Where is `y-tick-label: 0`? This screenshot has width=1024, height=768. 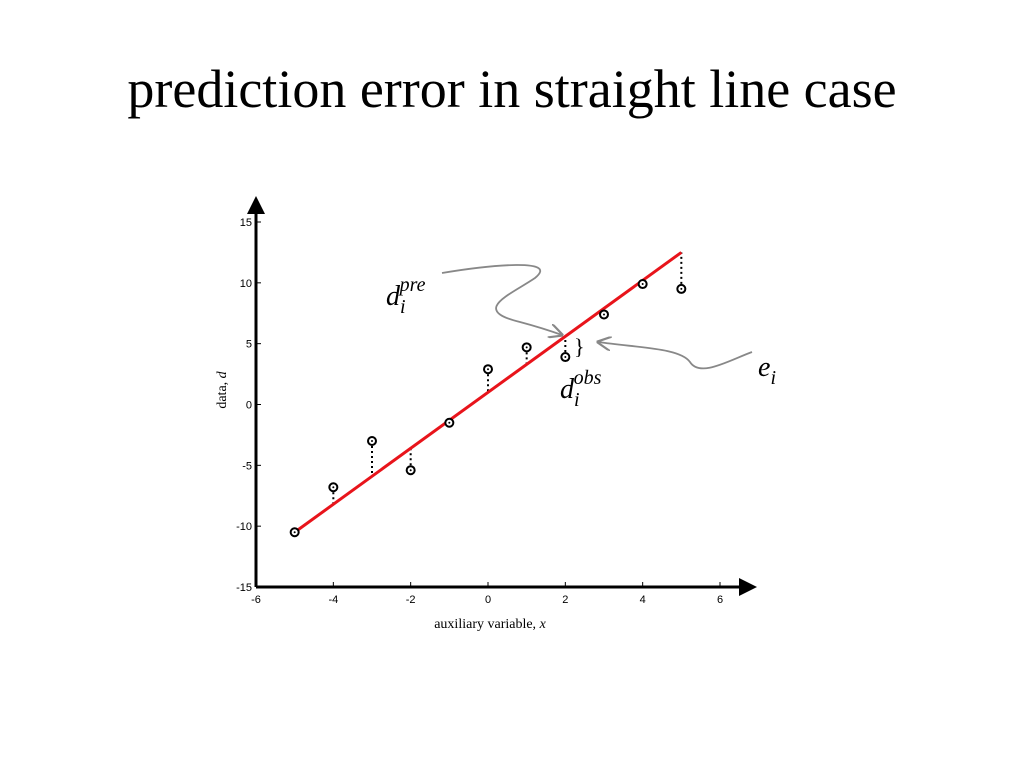
y-tick-label: 0 is located at coordinates (249, 406).